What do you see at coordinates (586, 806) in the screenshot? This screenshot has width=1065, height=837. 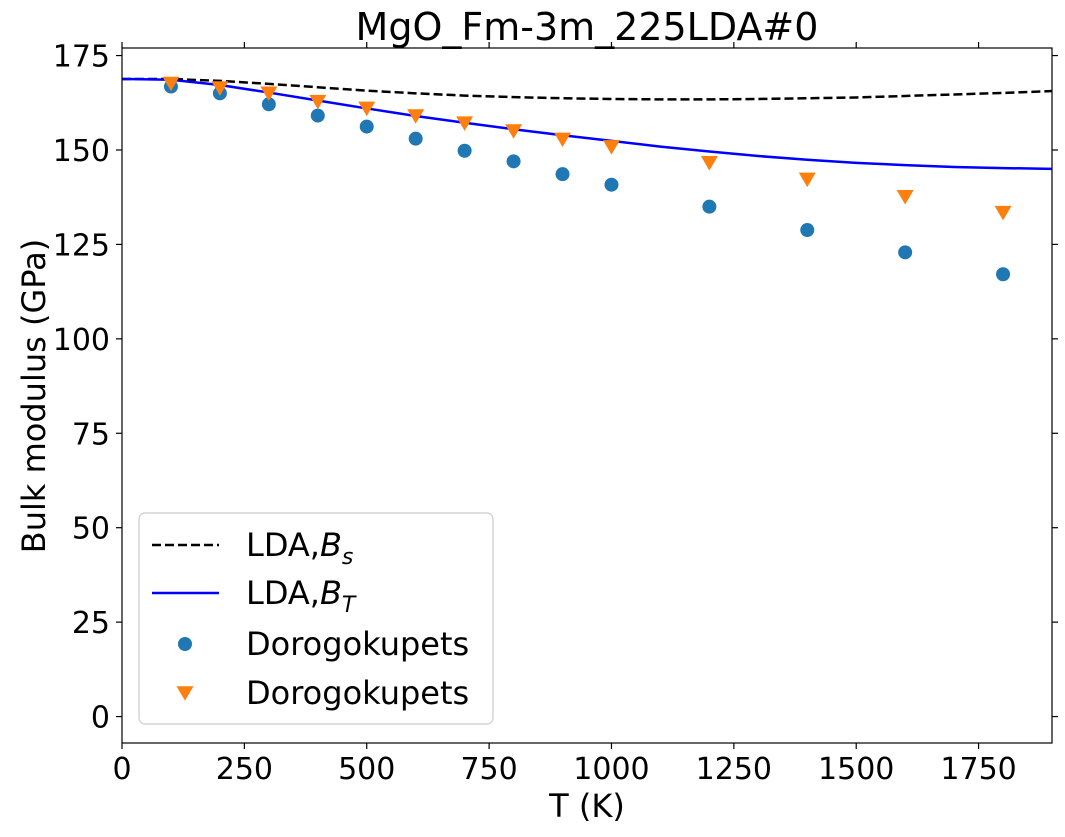 I see `x-axis-label: T (K)` at bounding box center [586, 806].